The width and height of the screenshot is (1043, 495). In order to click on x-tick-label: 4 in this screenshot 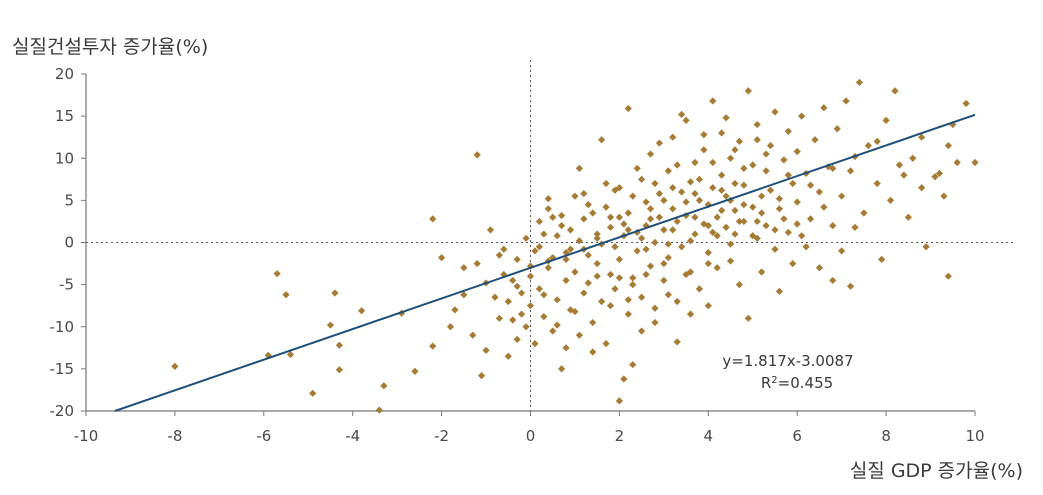, I will do `click(709, 436)`.